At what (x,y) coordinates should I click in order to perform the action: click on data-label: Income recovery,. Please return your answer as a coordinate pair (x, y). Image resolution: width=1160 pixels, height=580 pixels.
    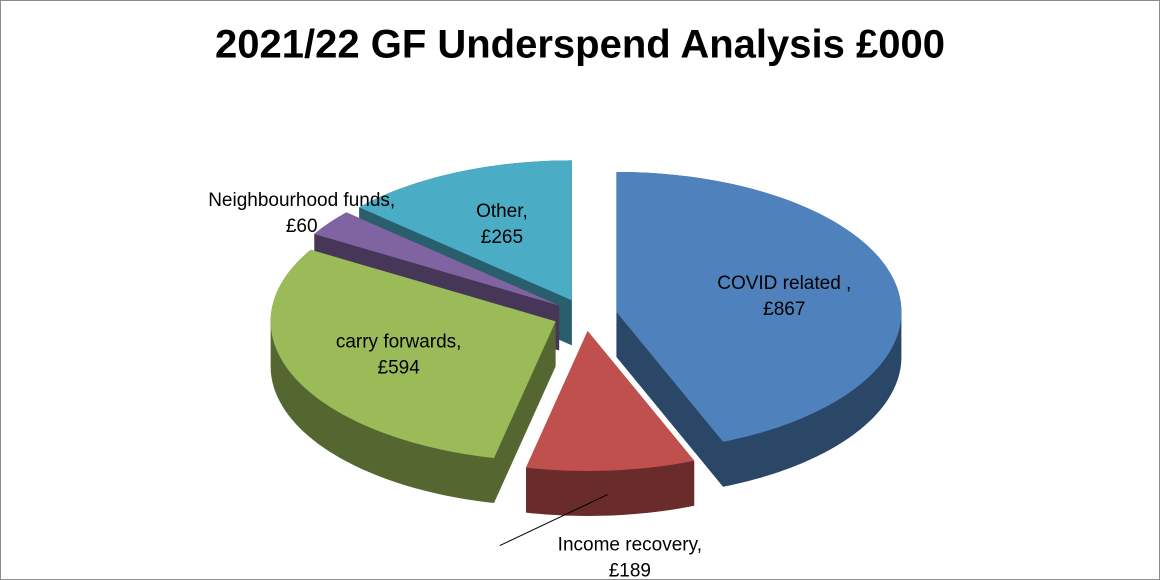
    Looking at the image, I should click on (630, 545).